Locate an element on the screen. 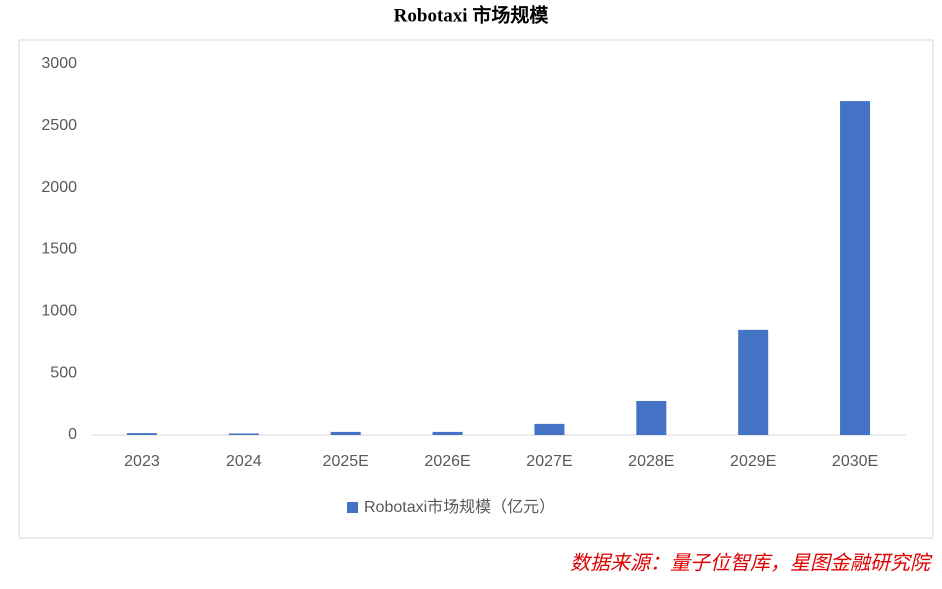 The image size is (942, 589). x-tick-label: 2028E is located at coordinates (651, 461).